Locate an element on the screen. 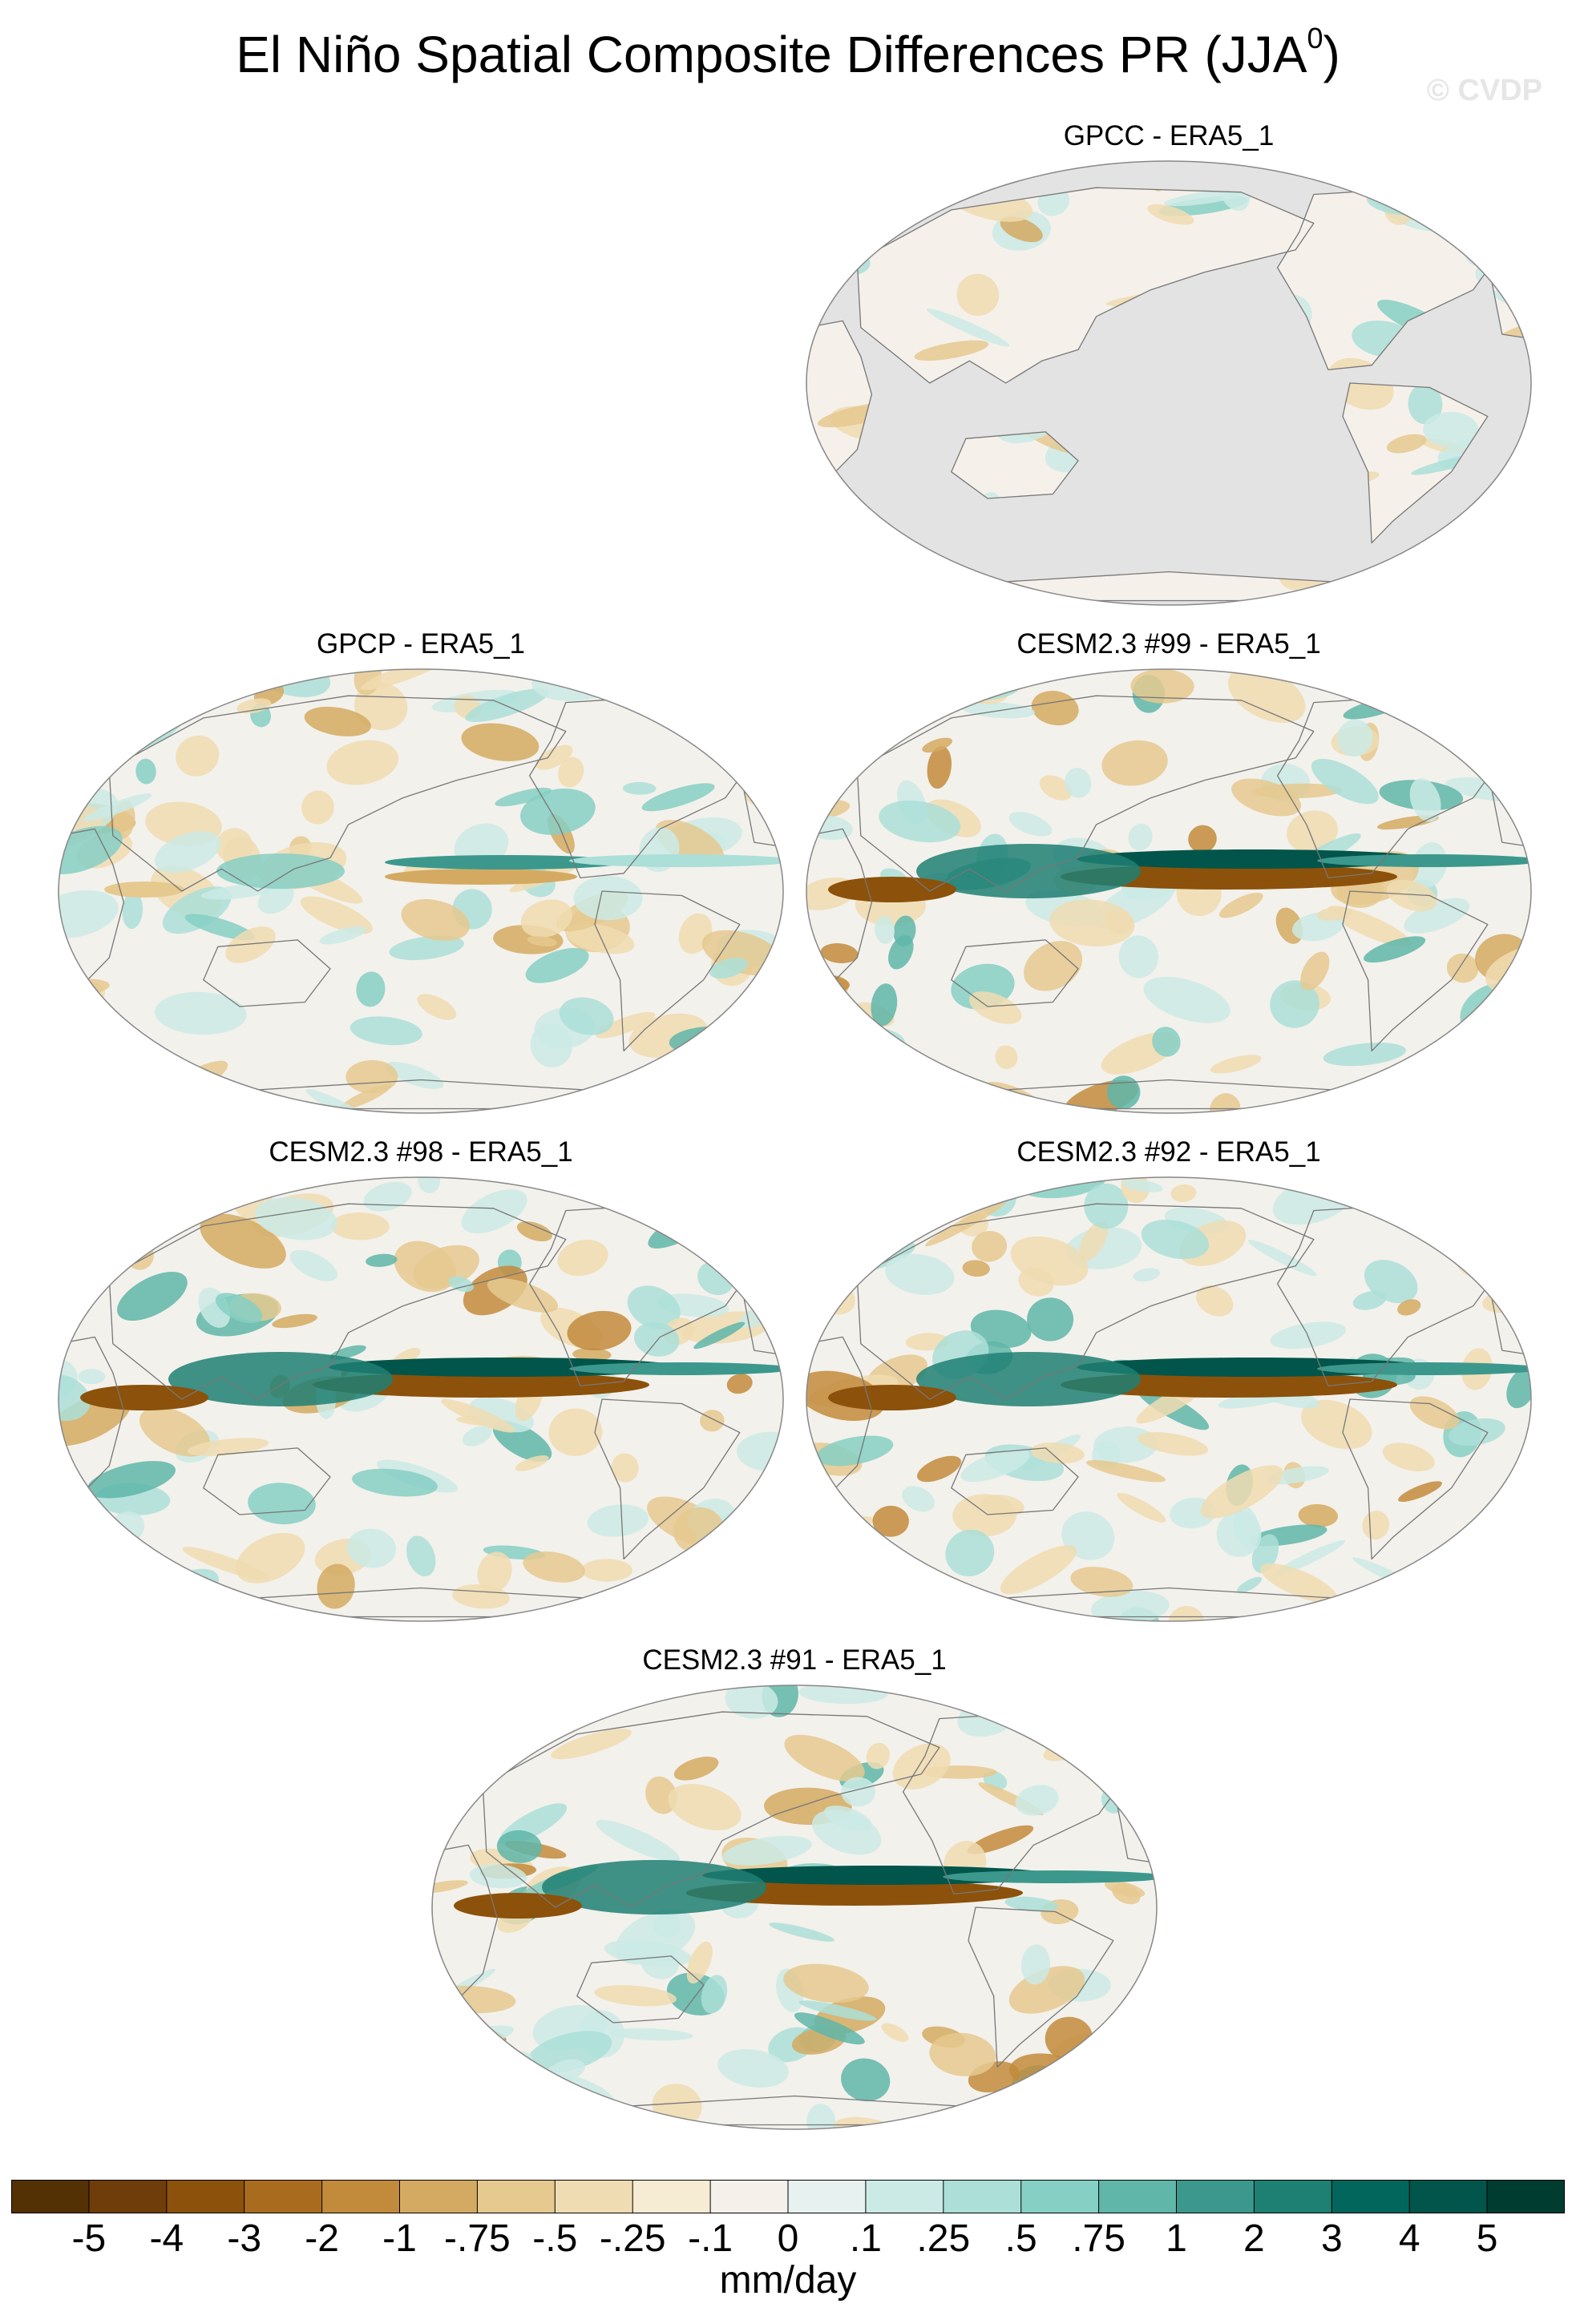 The width and height of the screenshot is (1576, 2324). colorbar-tick-label: 1 is located at coordinates (1176, 2238).